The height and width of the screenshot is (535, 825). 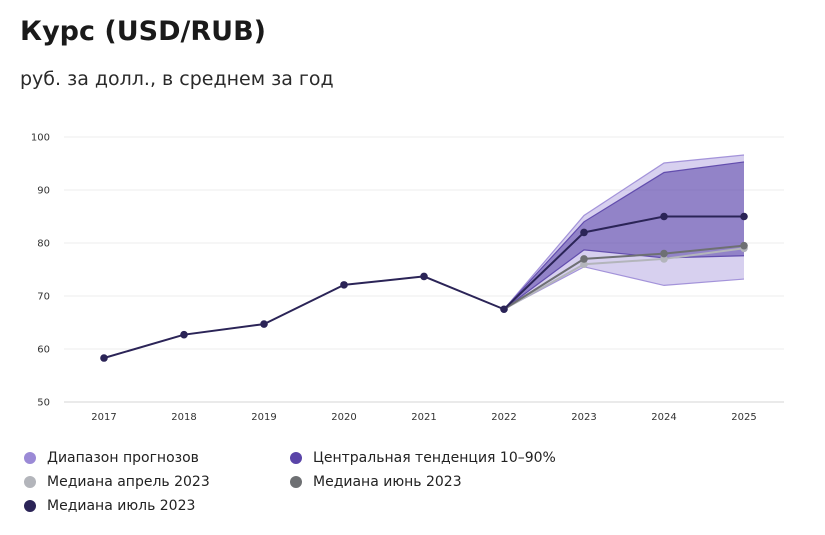 I want to click on legend-label-range: Диапазон прогнозов, so click(x=123, y=458).